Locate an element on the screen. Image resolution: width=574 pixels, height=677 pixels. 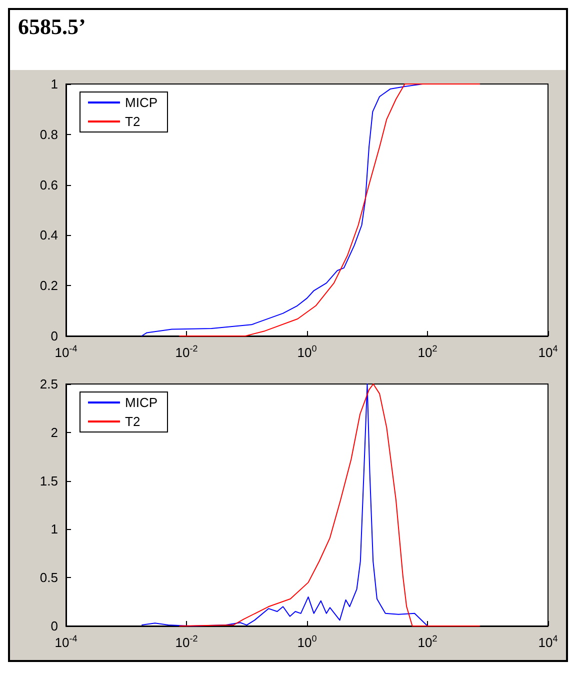
chart-title: 6585.5’ is located at coordinates (52, 27).